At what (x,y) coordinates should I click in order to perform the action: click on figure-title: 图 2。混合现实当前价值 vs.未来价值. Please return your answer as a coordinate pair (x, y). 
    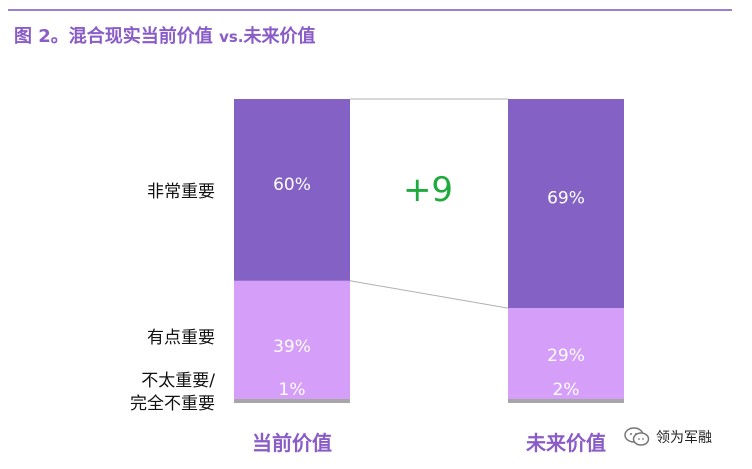
    Looking at the image, I should click on (164, 35).